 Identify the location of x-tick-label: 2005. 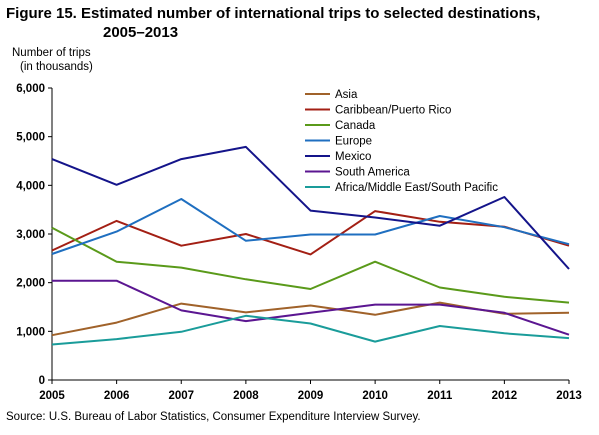
(52, 396).